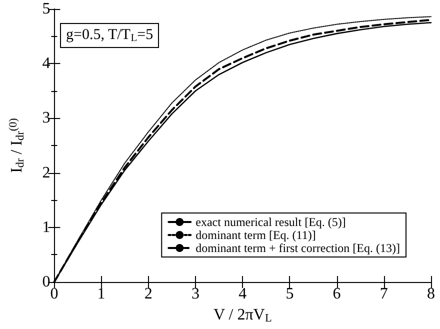 The width and height of the screenshot is (440, 329). Describe the element at coordinates (290, 294) in the screenshot. I see `x-tick-label: 5` at that location.